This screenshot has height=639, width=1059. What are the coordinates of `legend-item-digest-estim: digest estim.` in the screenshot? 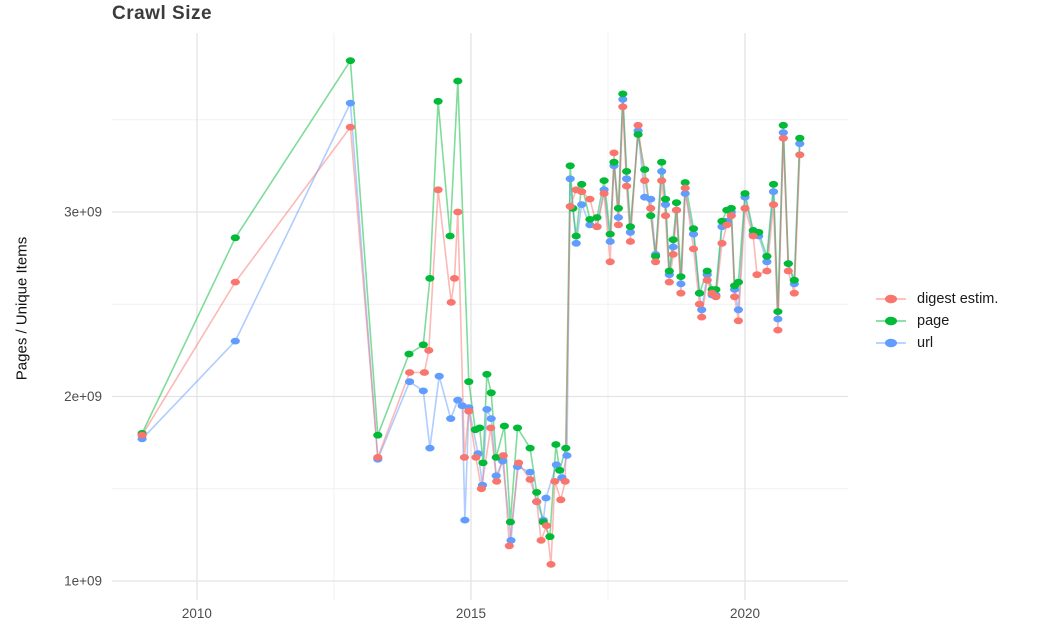 It's located at (936, 299).